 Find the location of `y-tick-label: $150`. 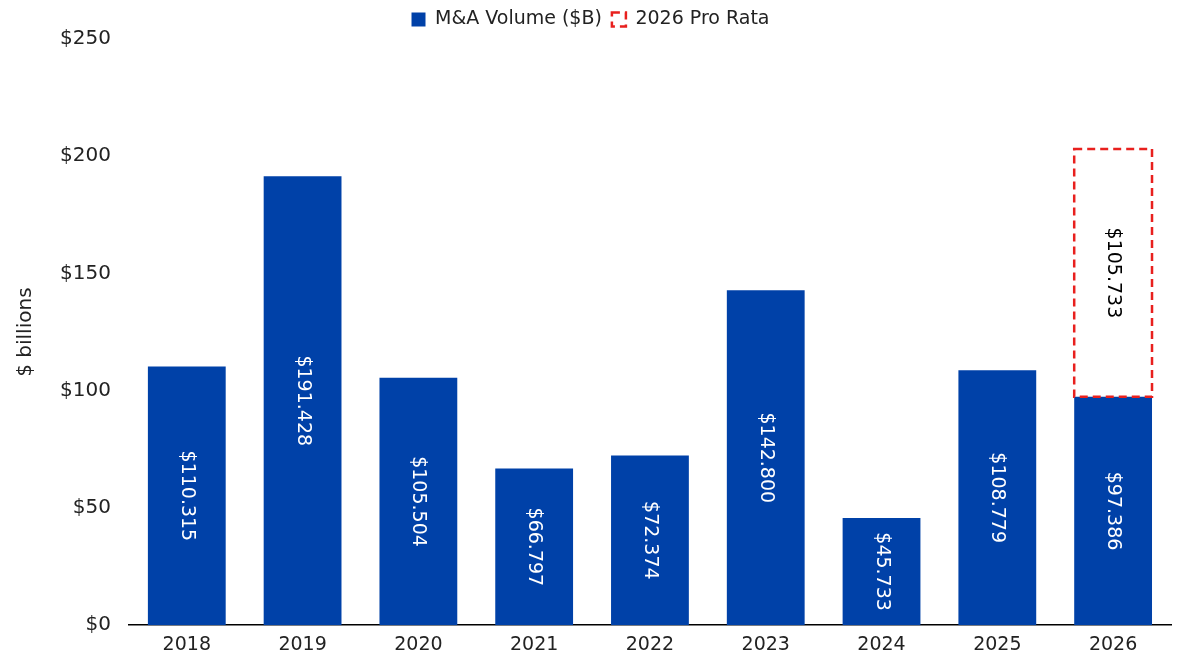

y-tick-label: $150 is located at coordinates (85, 271).